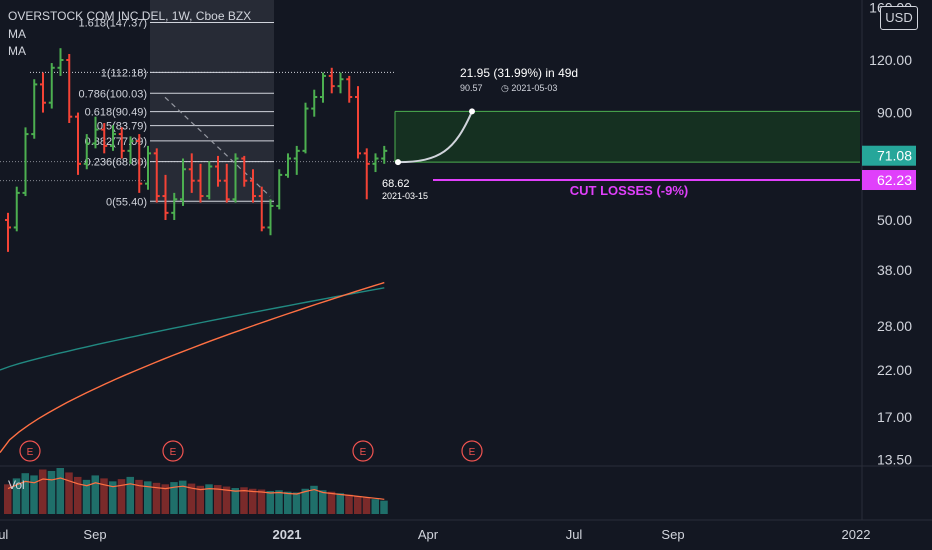 This screenshot has height=550, width=932. What do you see at coordinates (629, 190) in the screenshot?
I see `cut-losses-label: CUT LOSSES (-9%)` at bounding box center [629, 190].